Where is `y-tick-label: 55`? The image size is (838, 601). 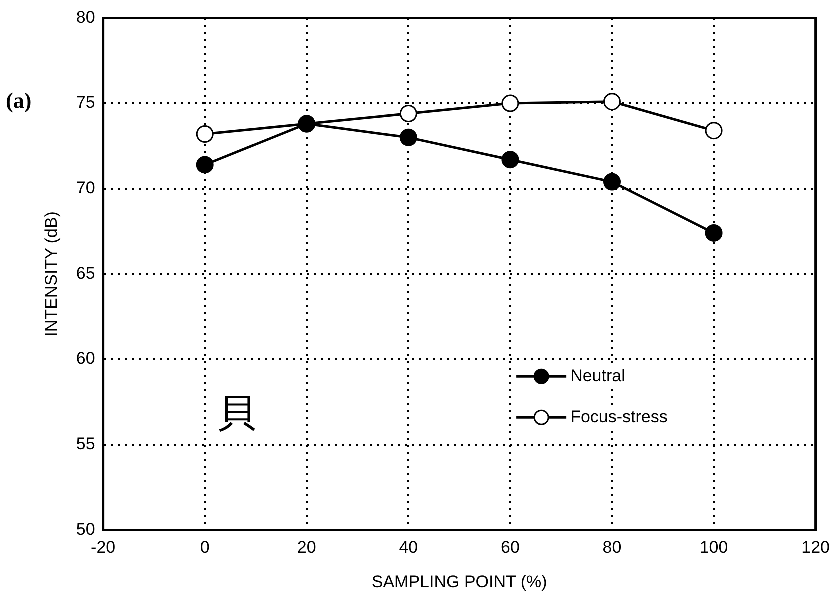
y-tick-label: 55 is located at coordinates (86, 444).